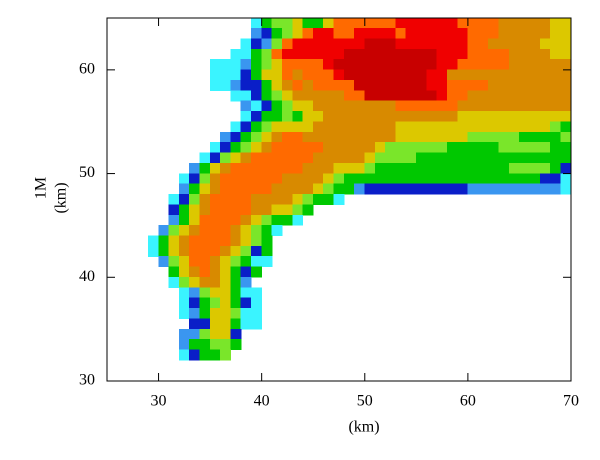 This screenshot has width=600, height=460. Describe the element at coordinates (365, 401) in the screenshot. I see `x-tick-label: 50` at that location.